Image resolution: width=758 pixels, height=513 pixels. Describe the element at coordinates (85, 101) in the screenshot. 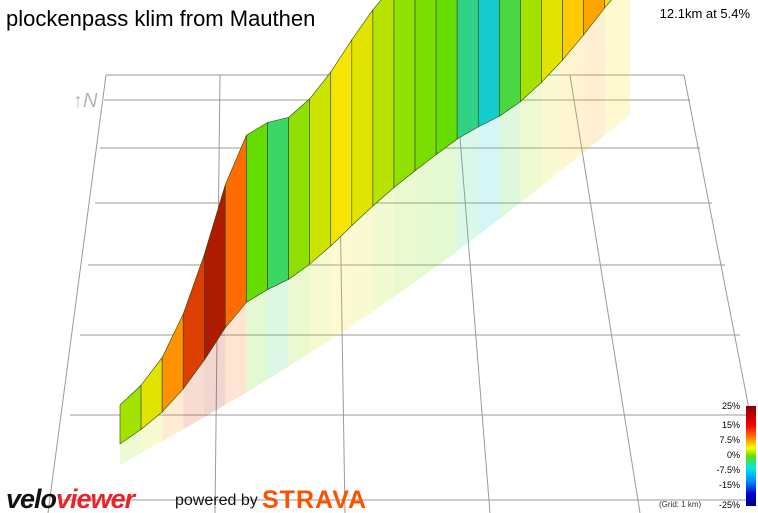

I see `north-arrow-icon: ↑N` at that location.